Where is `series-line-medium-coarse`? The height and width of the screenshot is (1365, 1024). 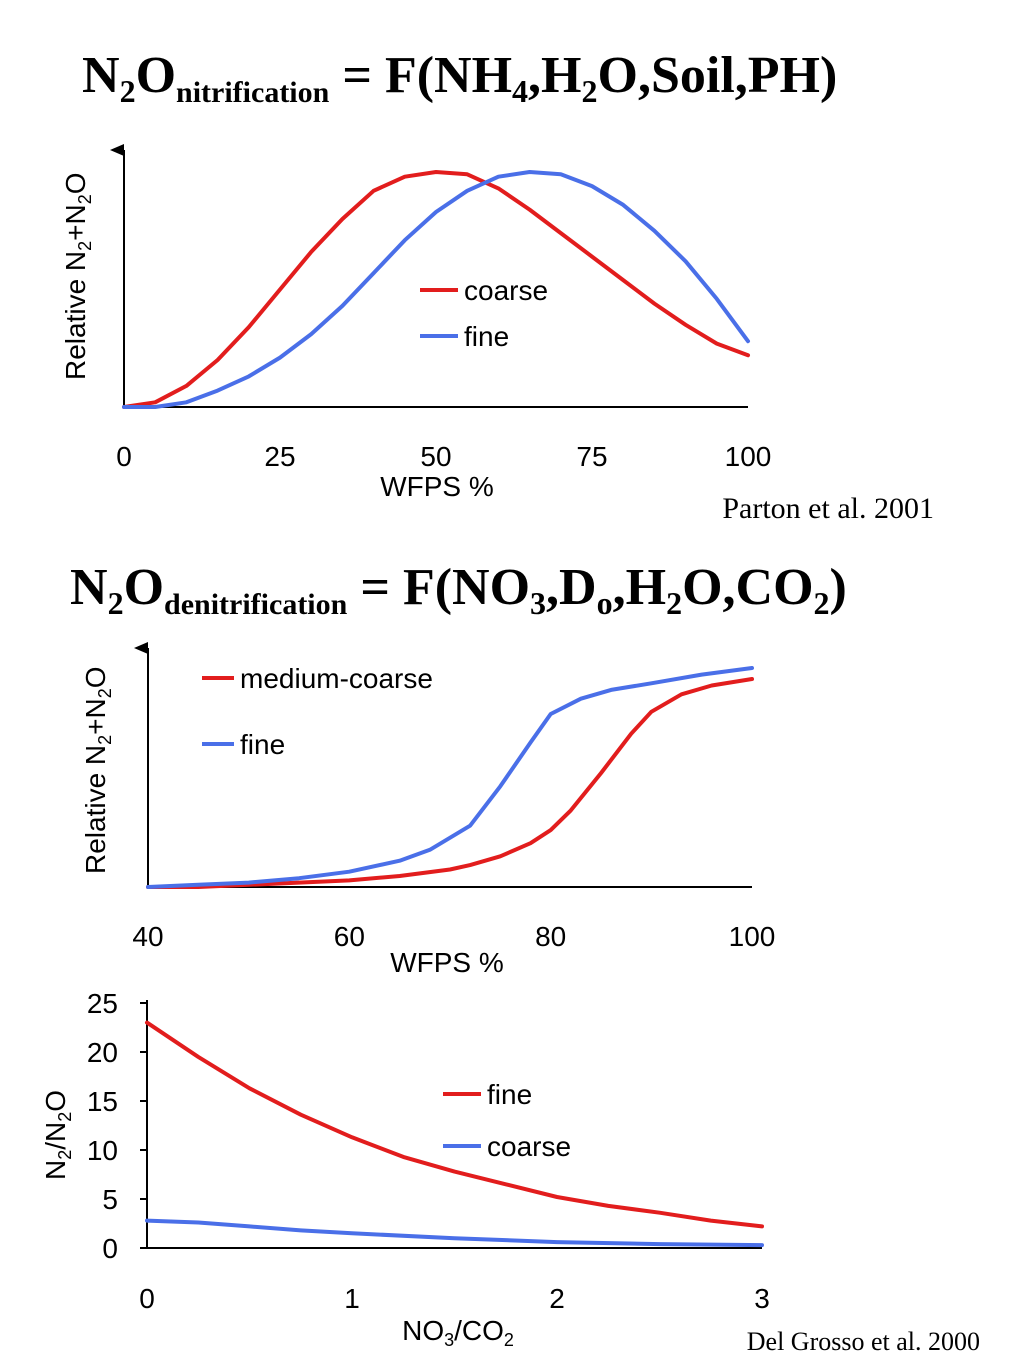 series-line-medium-coarse is located at coordinates (450, 783).